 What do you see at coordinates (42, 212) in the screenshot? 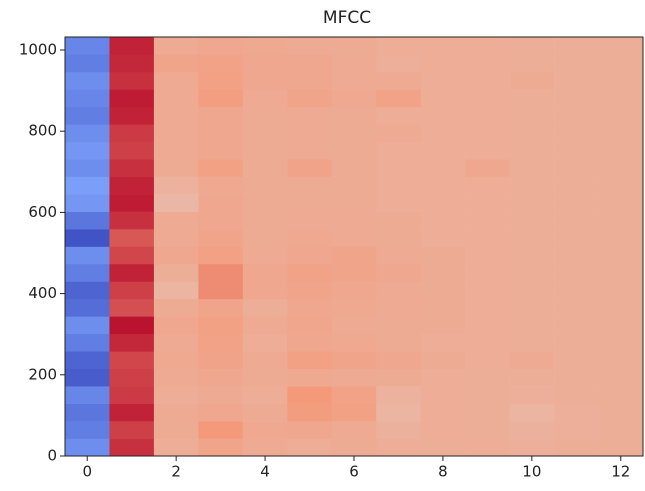
I see `y-tick-label: 600` at bounding box center [42, 212].